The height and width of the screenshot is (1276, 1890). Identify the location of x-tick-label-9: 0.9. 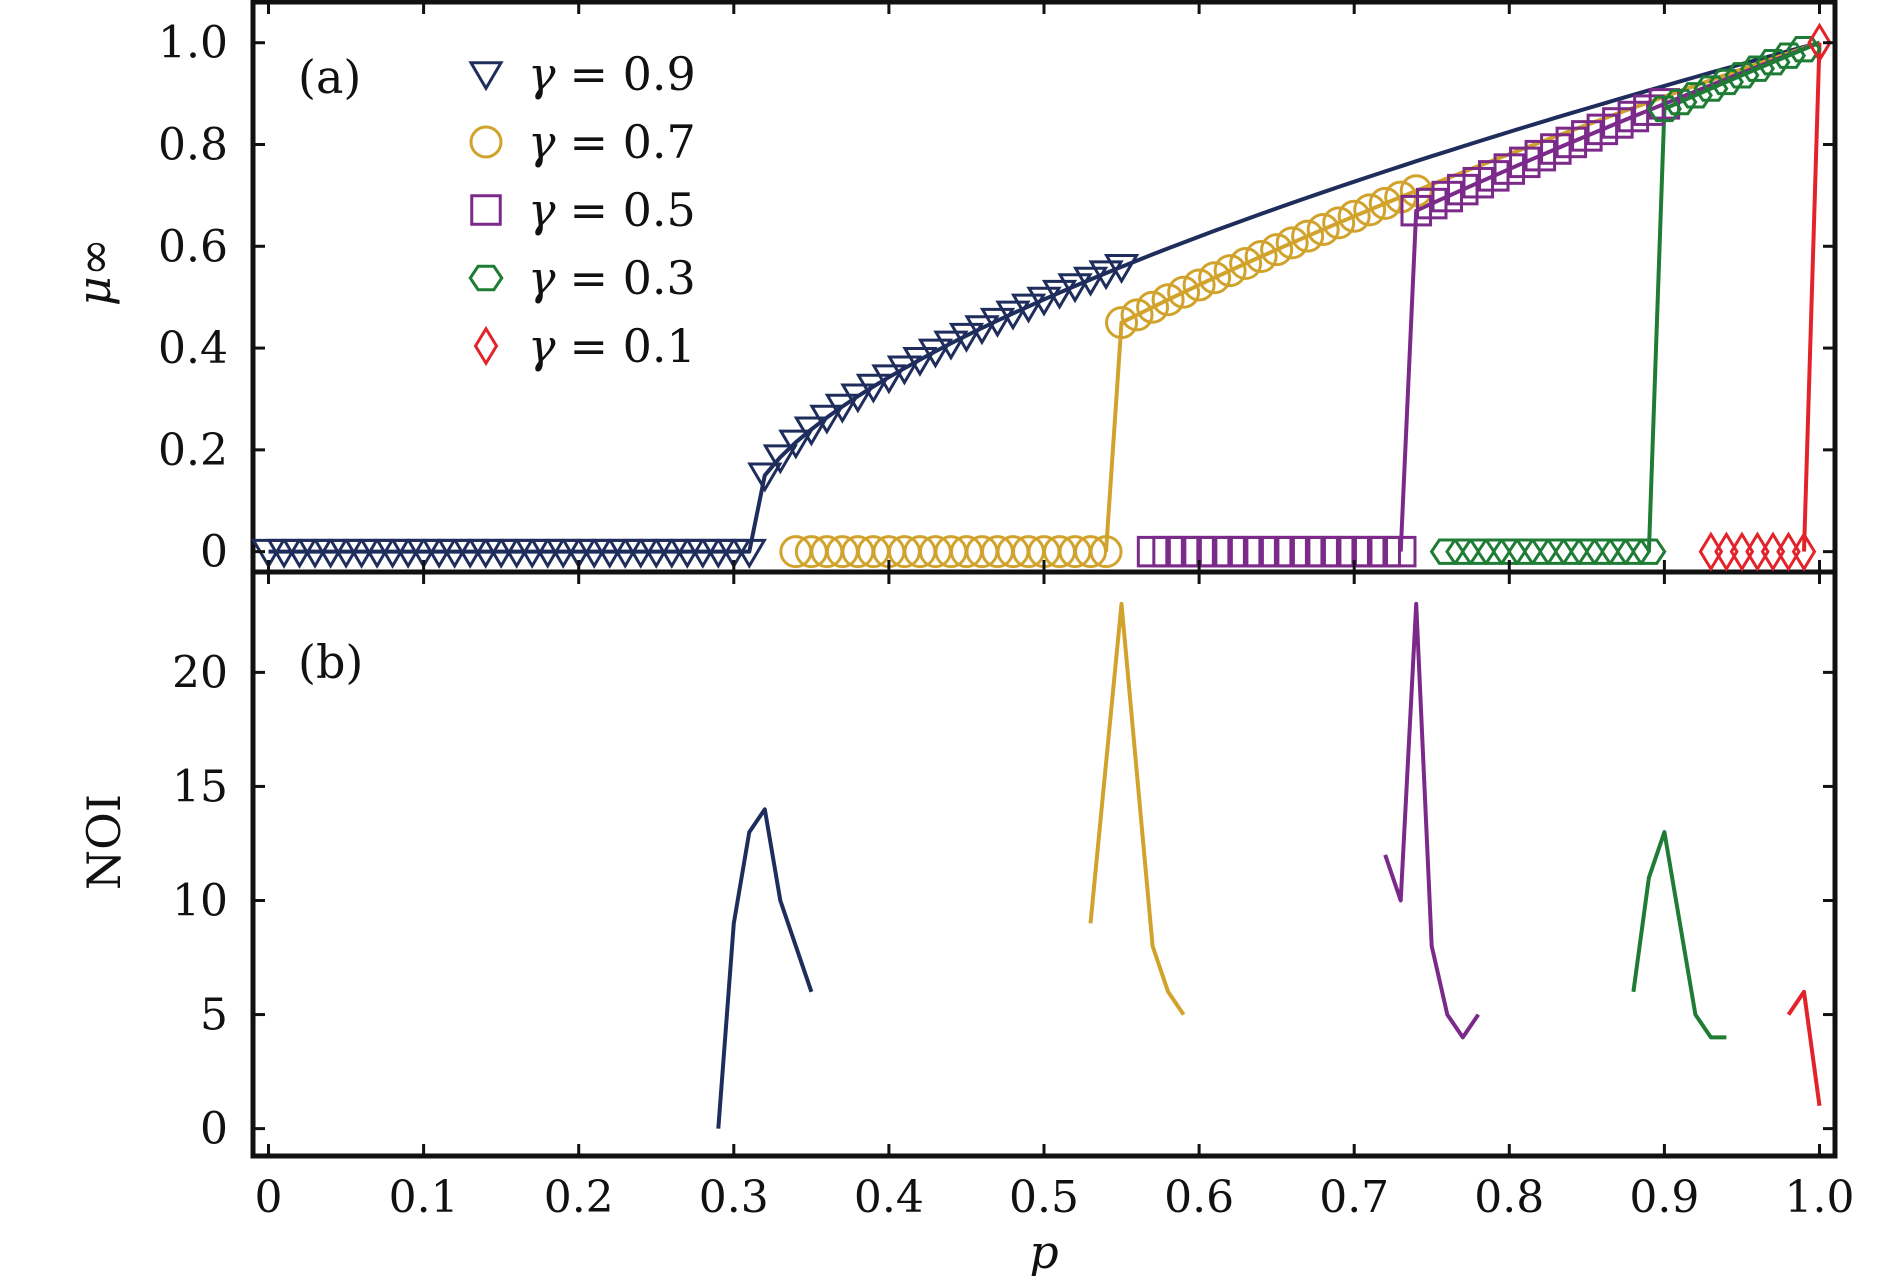
(1664, 1197).